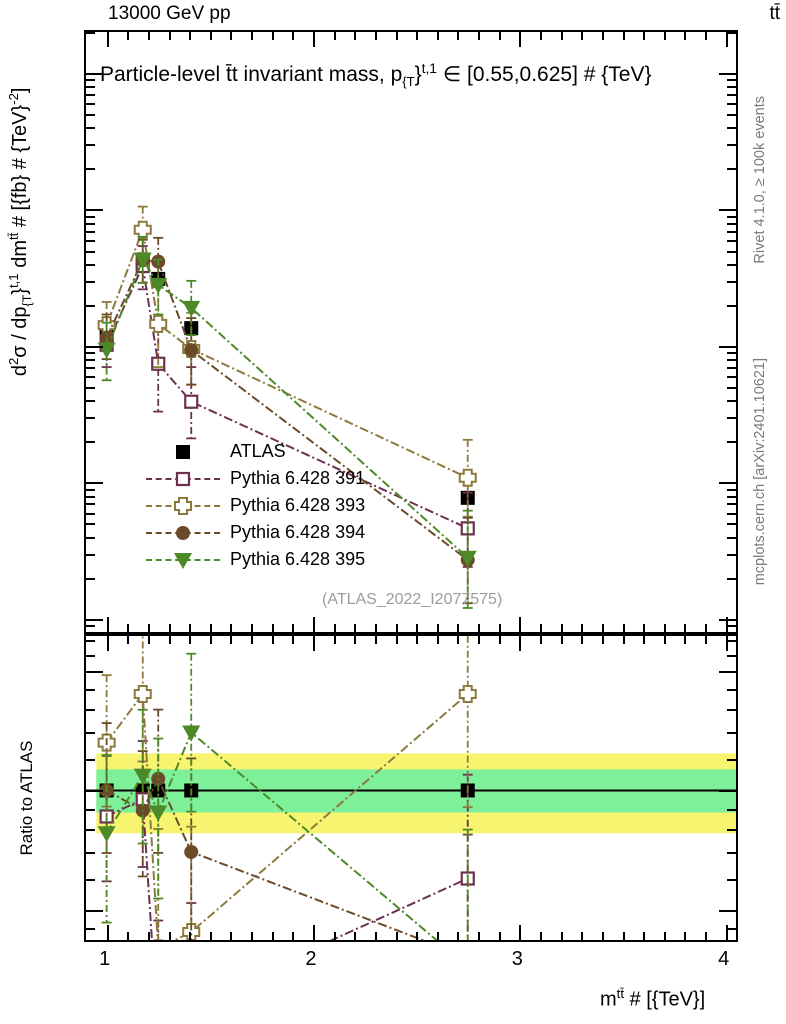 The height and width of the screenshot is (1024, 786). I want to click on x-axis-title: mtt̄ # [{TeV}], so click(653, 998).